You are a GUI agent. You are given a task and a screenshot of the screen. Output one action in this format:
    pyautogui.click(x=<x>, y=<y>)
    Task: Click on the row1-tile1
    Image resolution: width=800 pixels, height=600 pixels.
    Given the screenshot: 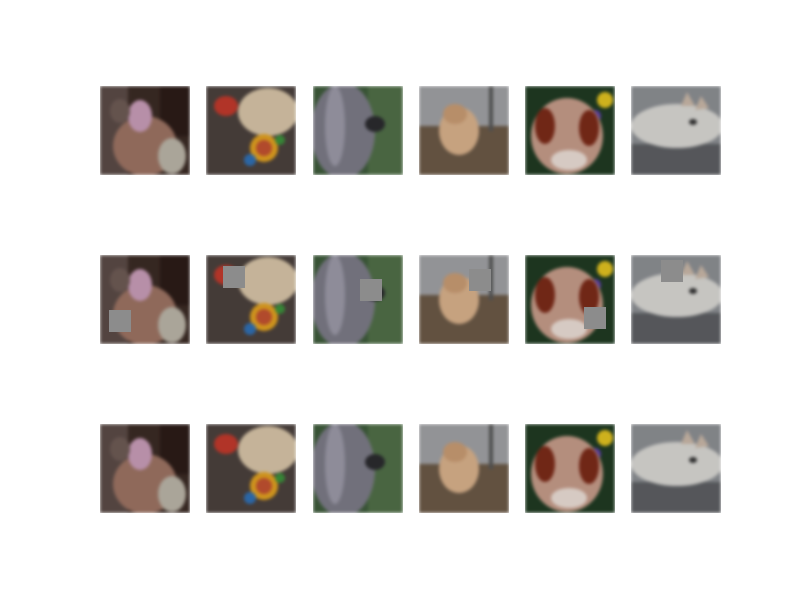 What is the action you would take?
    pyautogui.click(x=145, y=130)
    